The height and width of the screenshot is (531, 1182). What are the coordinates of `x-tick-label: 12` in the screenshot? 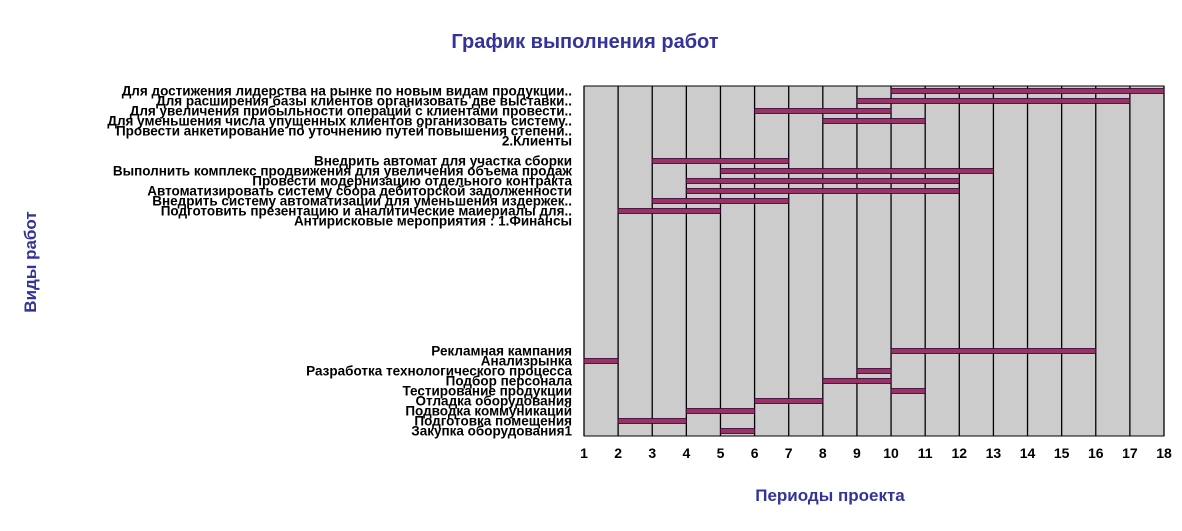 It's located at (960, 453).